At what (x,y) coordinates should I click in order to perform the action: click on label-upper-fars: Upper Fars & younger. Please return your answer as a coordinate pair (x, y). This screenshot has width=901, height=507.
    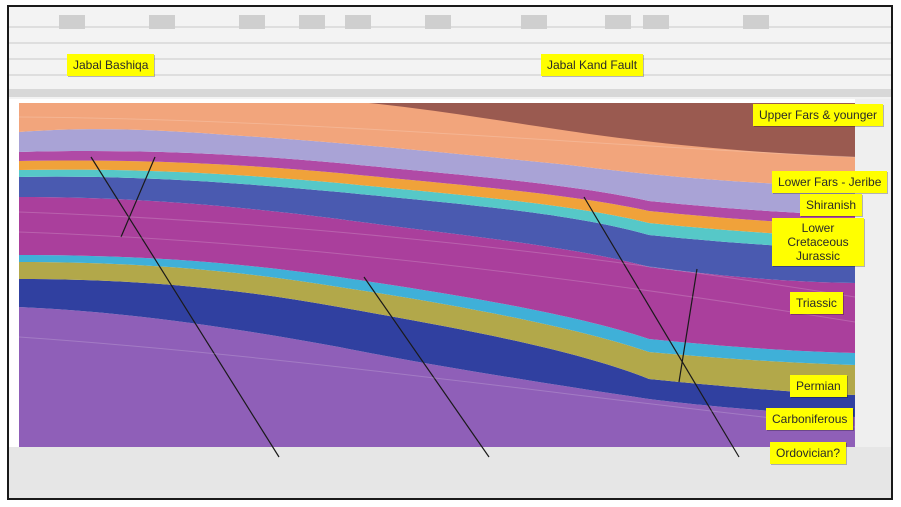
    Looking at the image, I should click on (818, 115).